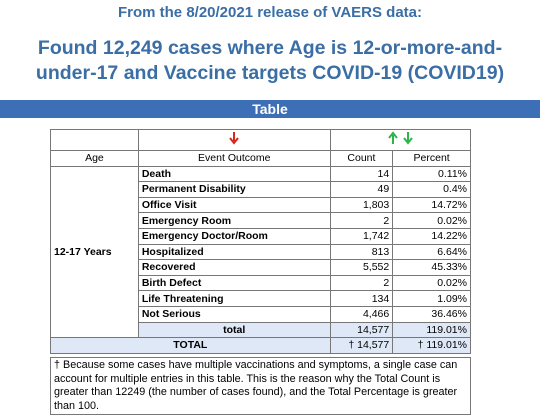  What do you see at coordinates (361, 236) in the screenshot?
I see `count: 1,742` at bounding box center [361, 236].